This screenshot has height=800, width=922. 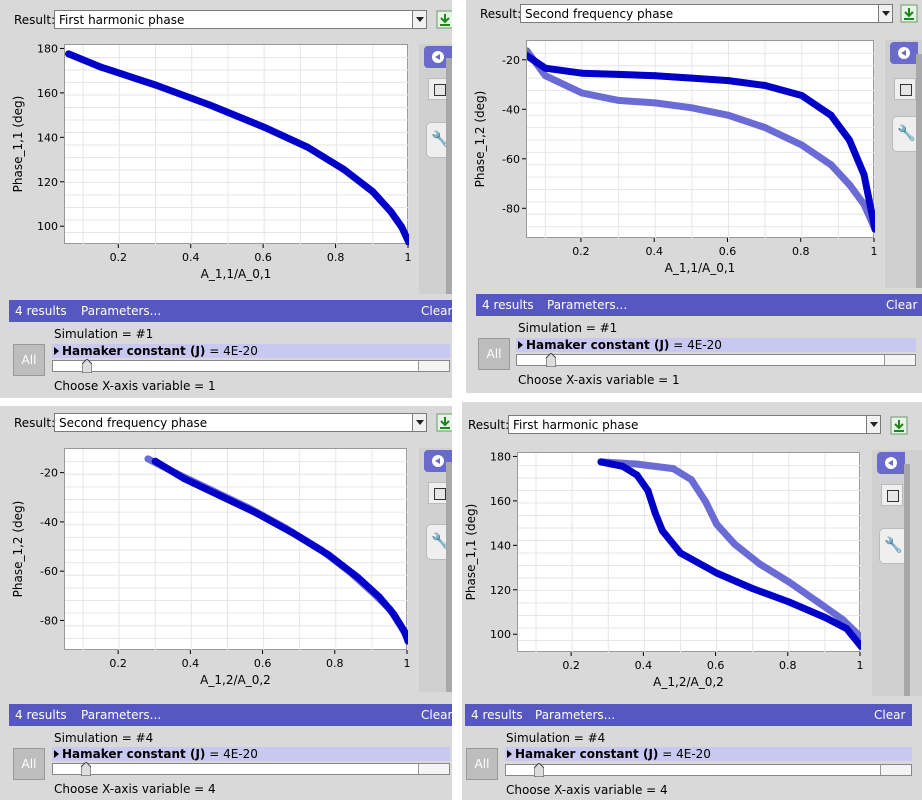 I want to click on chart-plot, so click(x=689, y=553).